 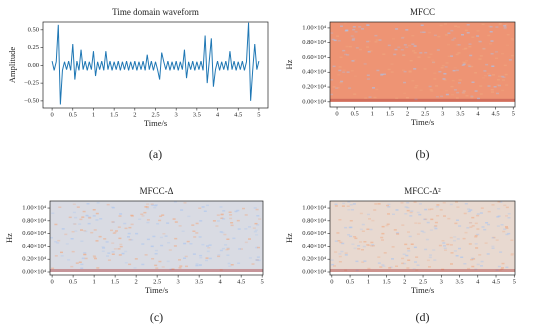 What do you see at coordinates (34, 246) in the screenshot?
I see `y-tick-label: 0.40×10⁴` at bounding box center [34, 246].